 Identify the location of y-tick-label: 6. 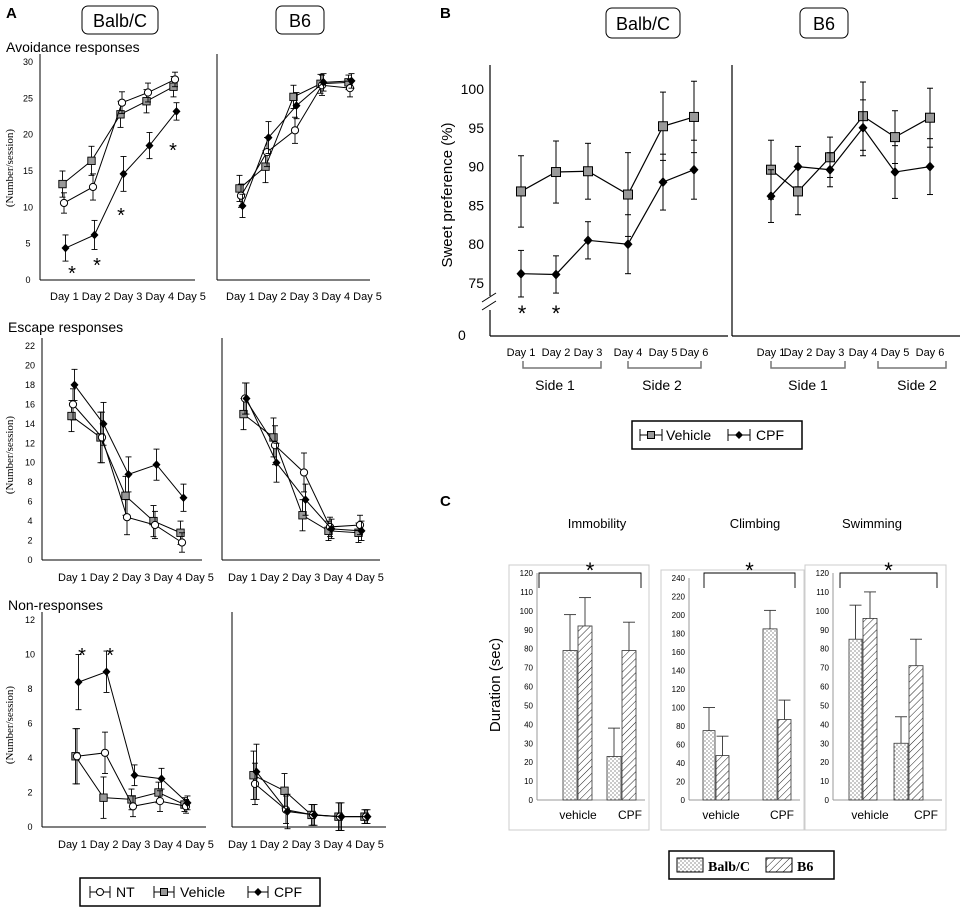
(29, 724).